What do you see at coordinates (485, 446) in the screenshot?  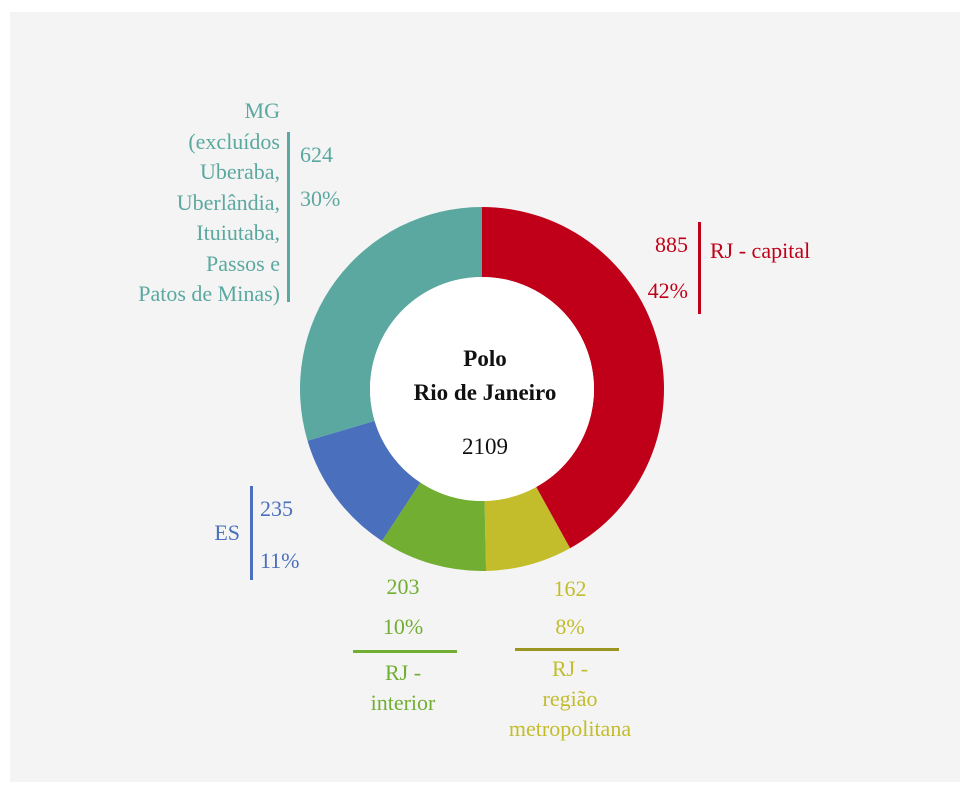 I see `center-total: 2109` at bounding box center [485, 446].